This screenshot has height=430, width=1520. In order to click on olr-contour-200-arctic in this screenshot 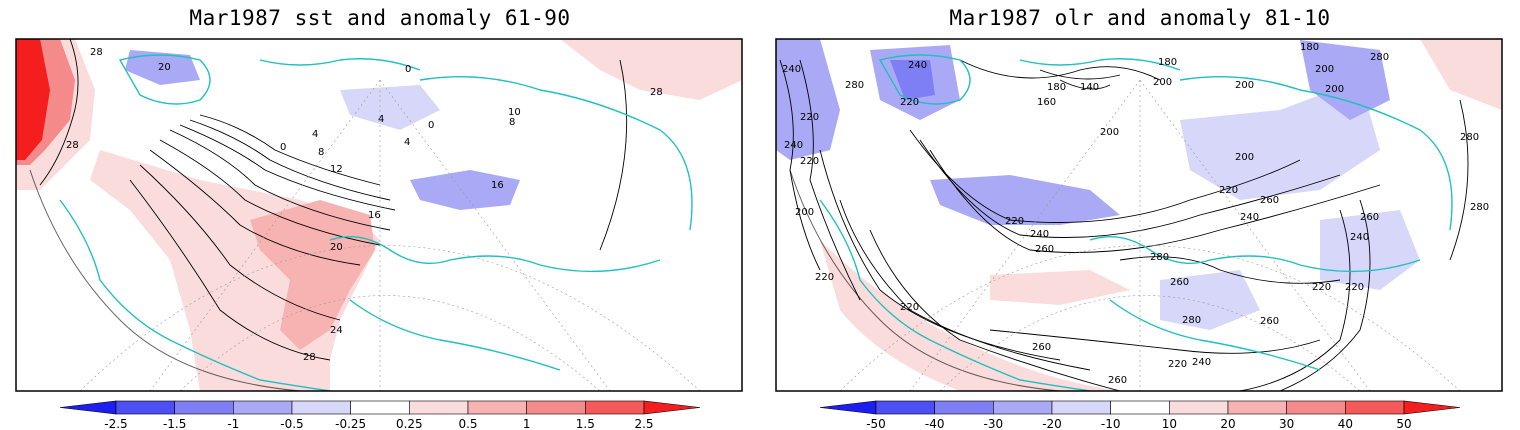, I will do `click(1060, 70)`.